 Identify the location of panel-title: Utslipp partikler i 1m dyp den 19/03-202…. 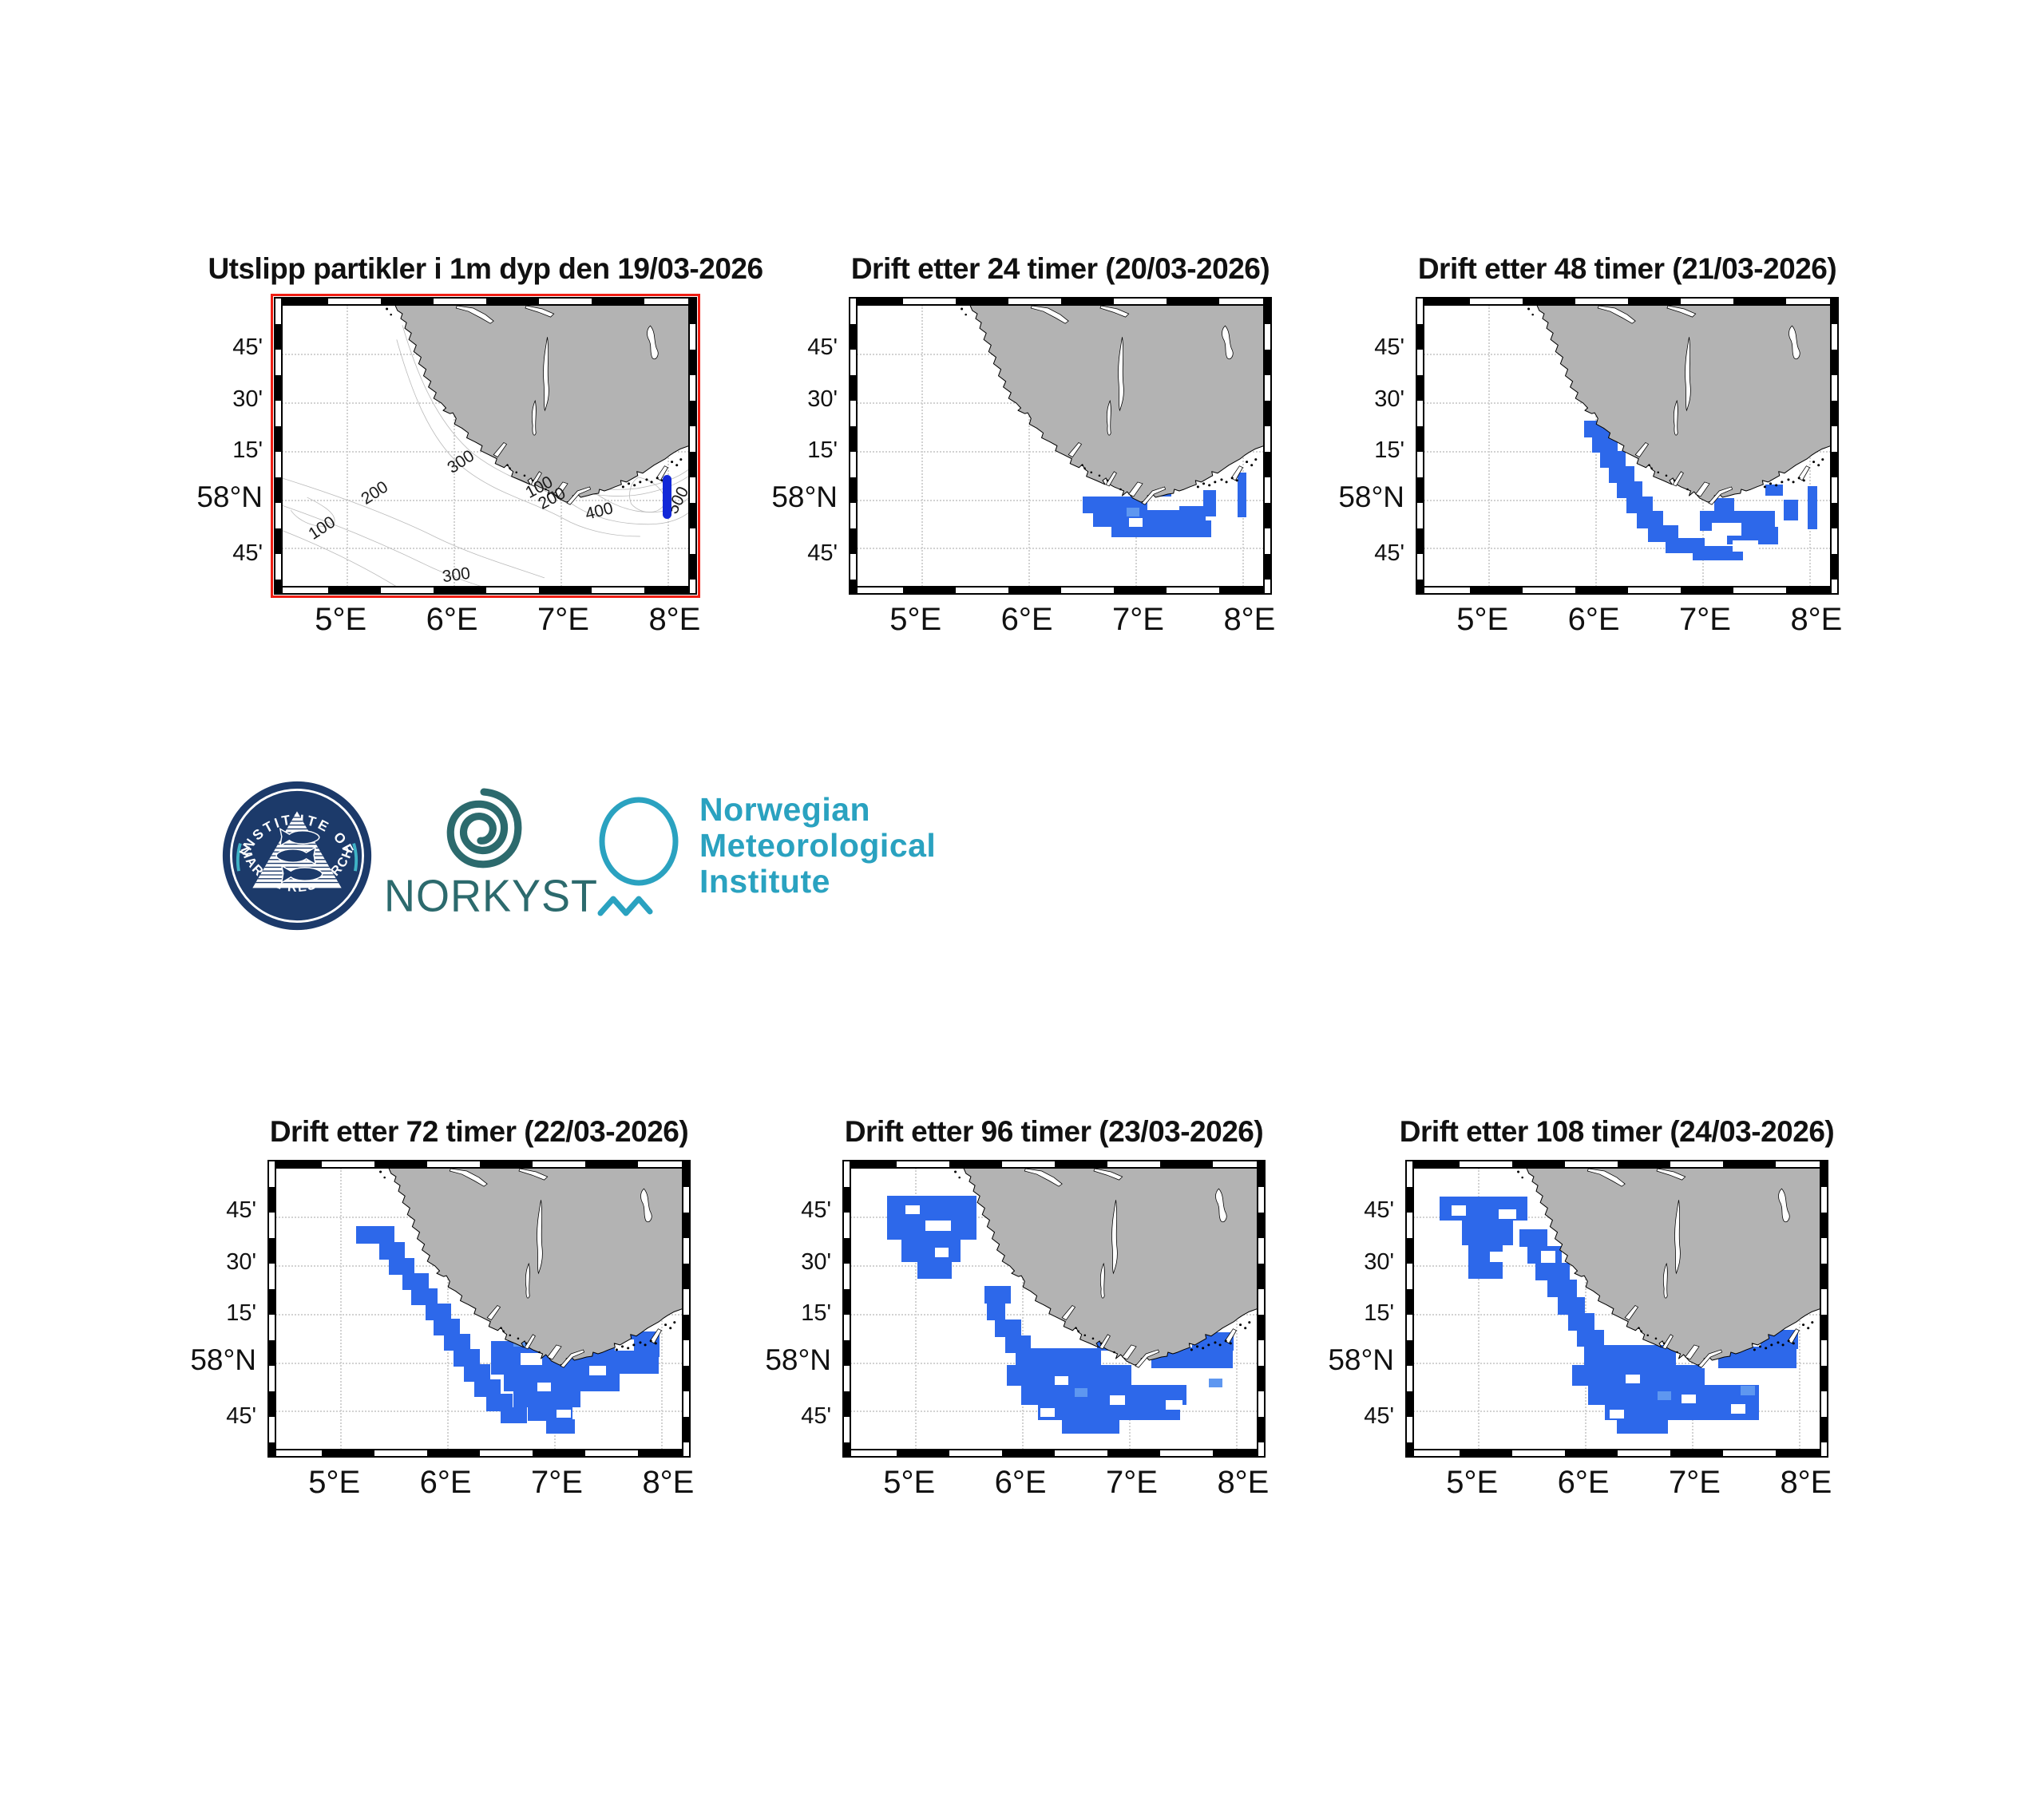
(485, 268).